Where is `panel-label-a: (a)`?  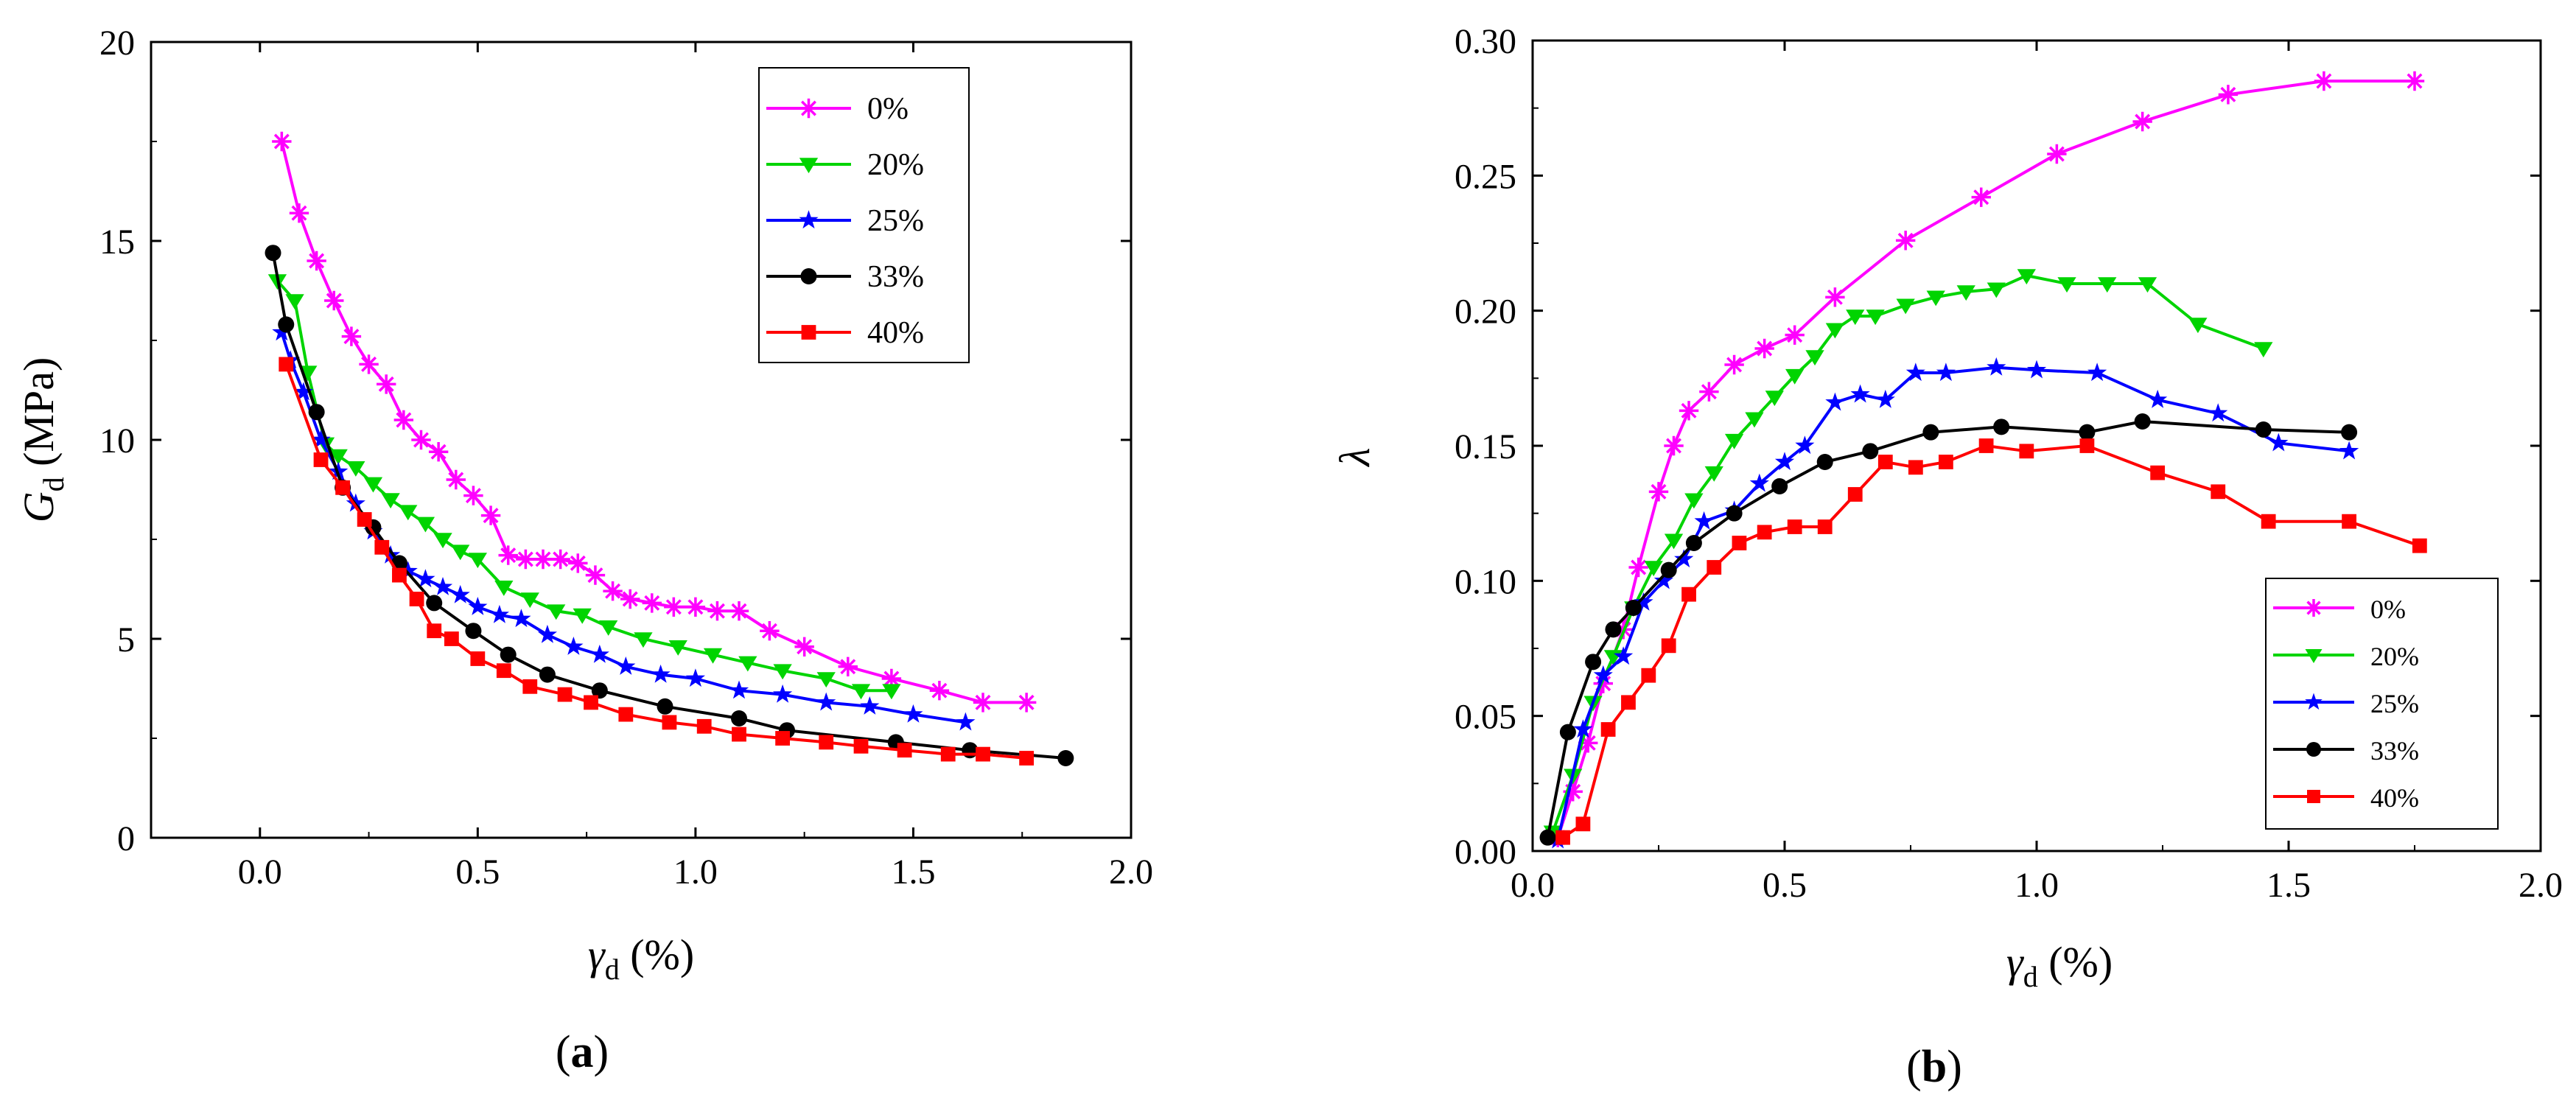 panel-label-a: (a) is located at coordinates (582, 1052).